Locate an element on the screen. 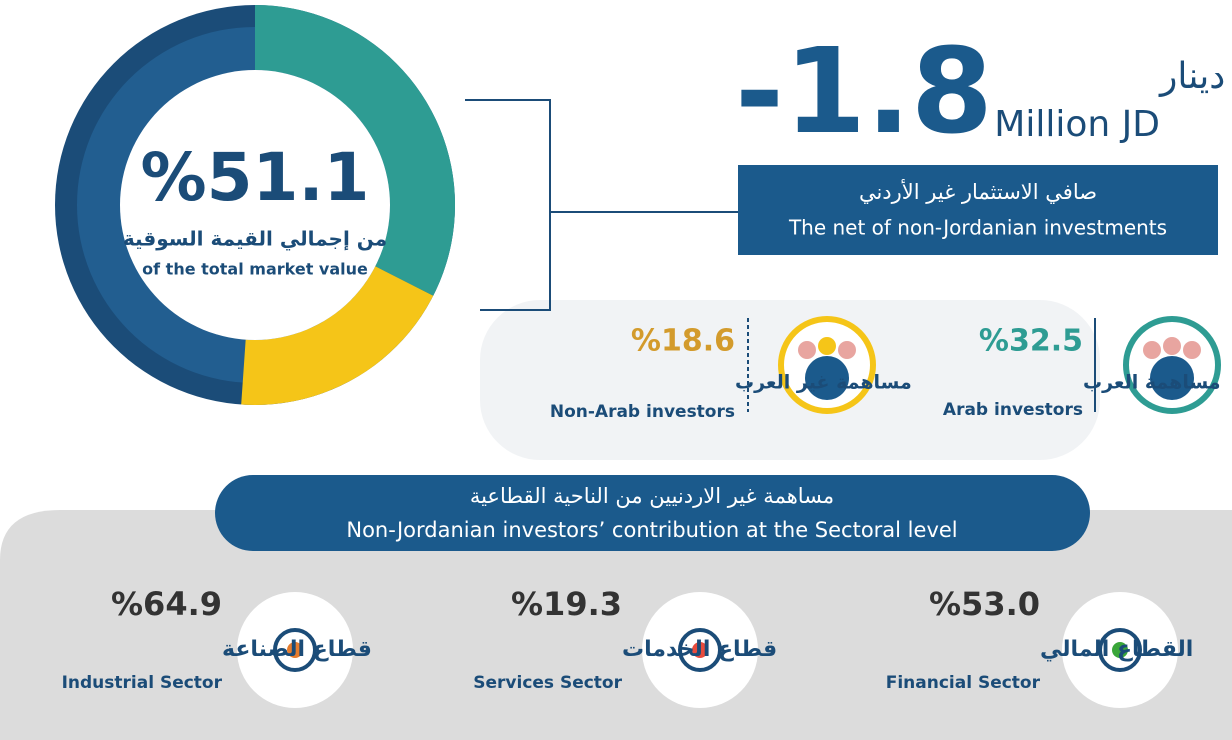 The image size is (1232, 740). sector-share: %19.3 is located at coordinates (566, 604).